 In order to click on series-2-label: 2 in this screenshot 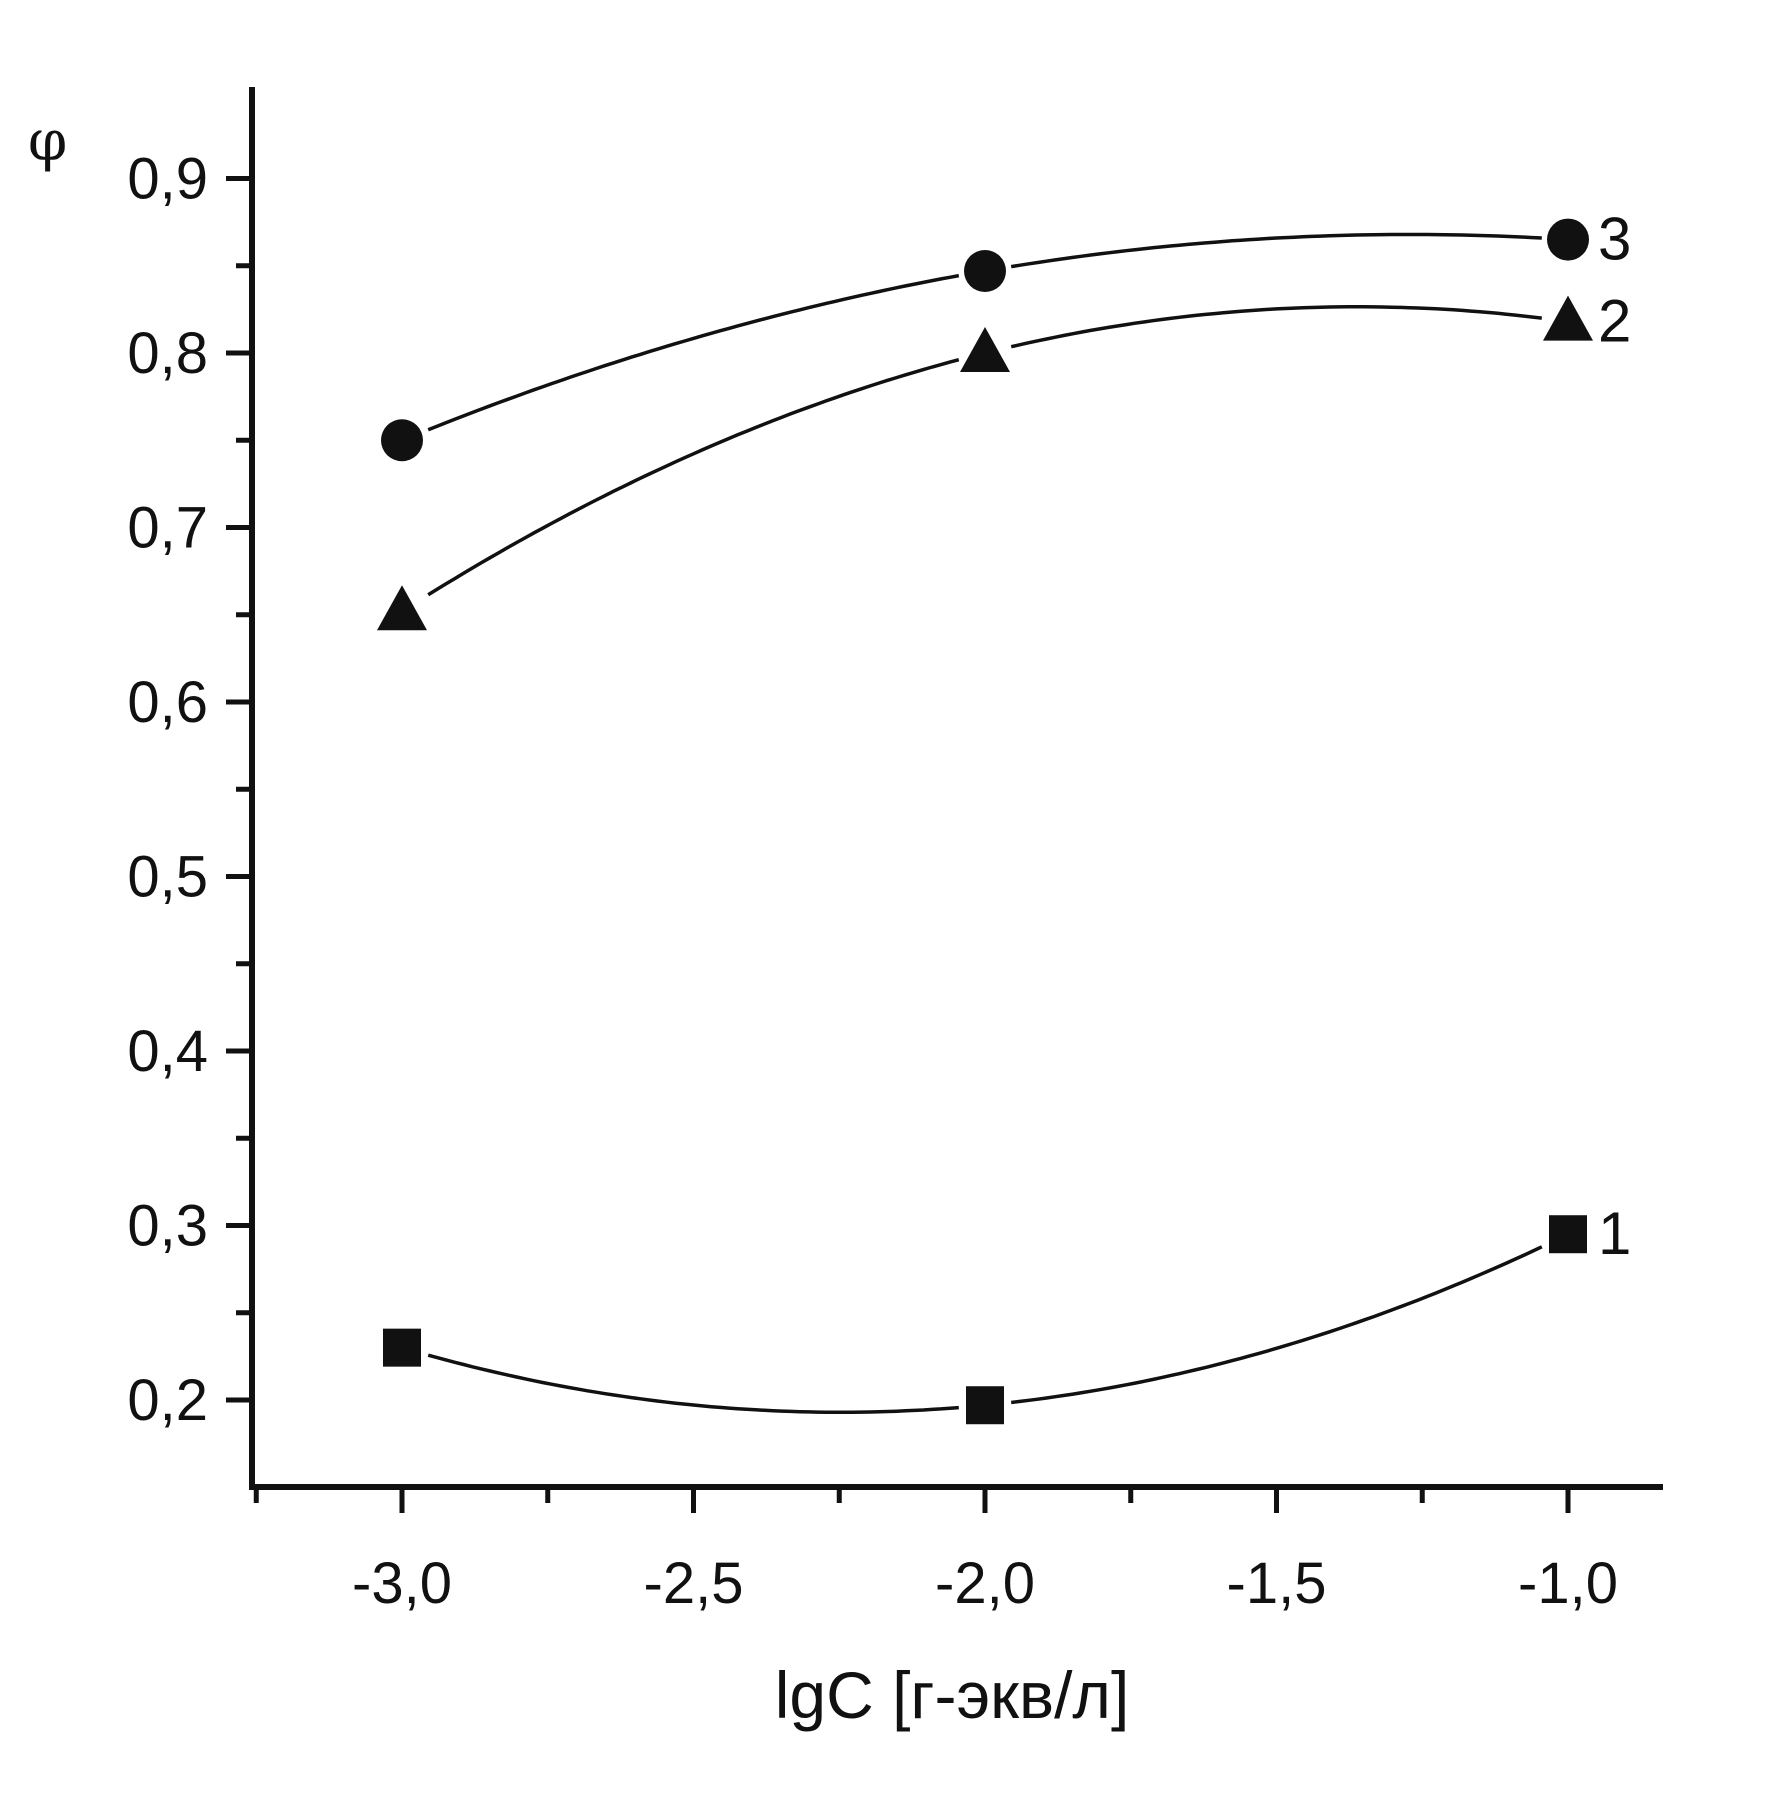, I will do `click(1614, 321)`.